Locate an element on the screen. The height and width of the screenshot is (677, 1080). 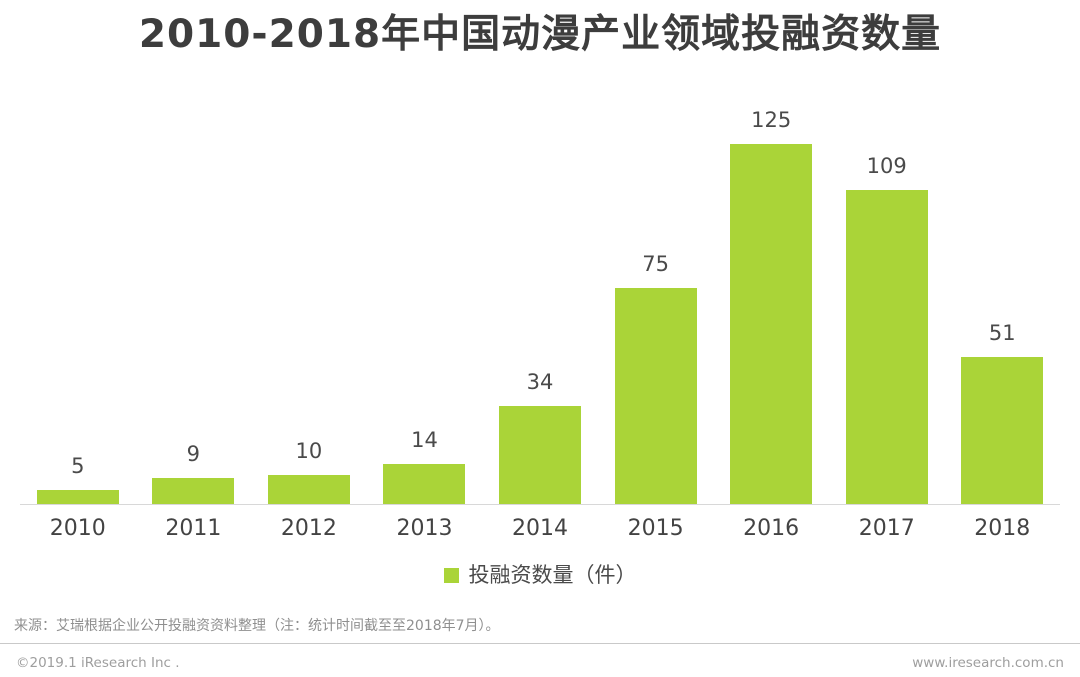
source-note: 来源：艾瑞根据企业公开投融资资料整理（注：统计时间截至至2018年7月）。 is located at coordinates (257, 626).